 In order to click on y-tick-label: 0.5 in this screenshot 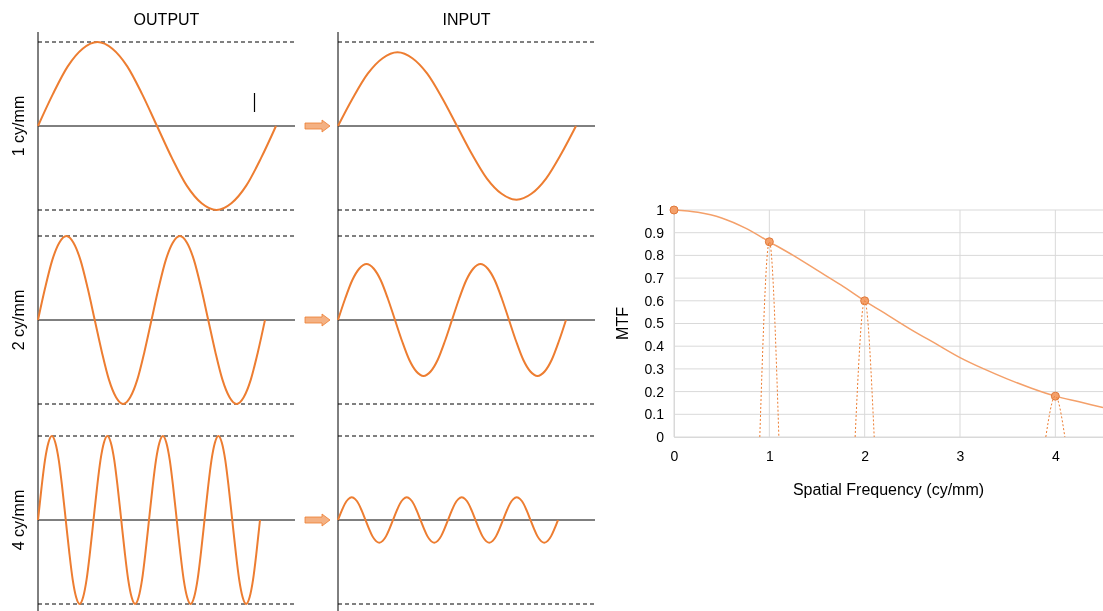, I will do `click(654, 323)`.